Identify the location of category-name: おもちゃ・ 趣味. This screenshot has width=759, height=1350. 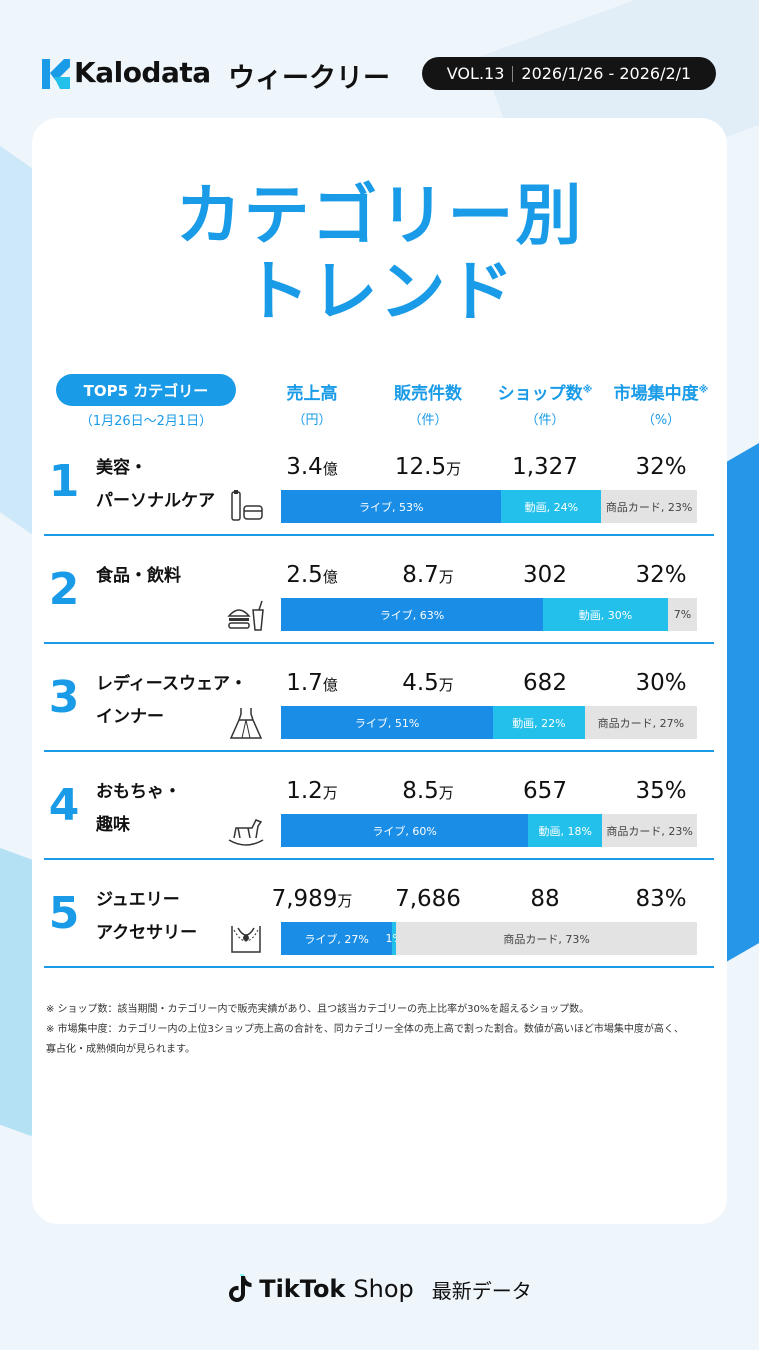
(138, 809).